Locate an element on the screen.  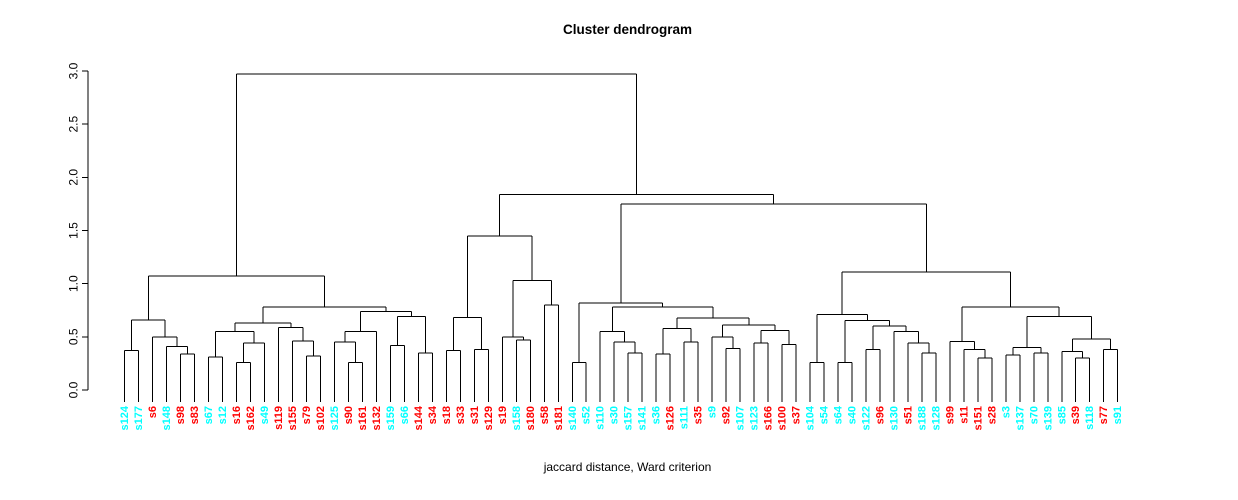
leaf-label: s181 is located at coordinates (559, 418).